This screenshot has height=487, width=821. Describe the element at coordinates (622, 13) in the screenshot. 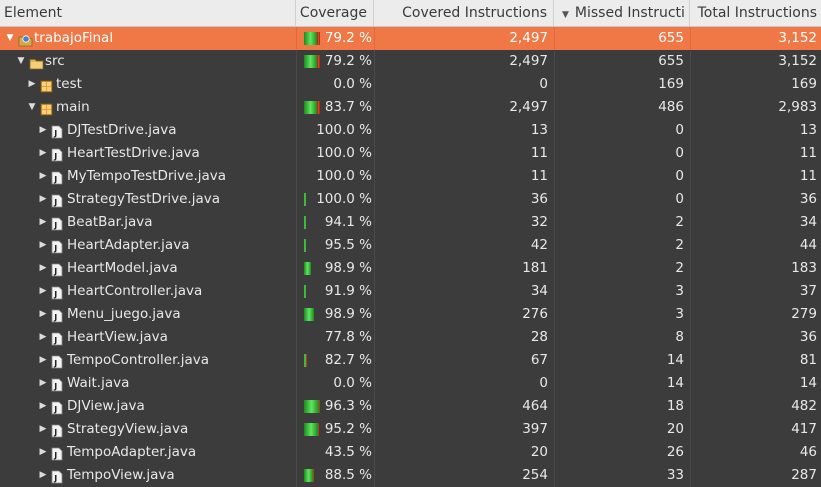

I see `column-header-missed-instructions: ▼ Missed Instructi` at that location.